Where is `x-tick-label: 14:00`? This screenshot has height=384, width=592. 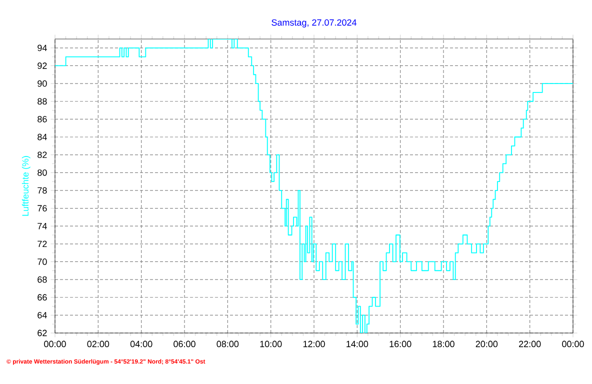 x-tick-label: 14:00 is located at coordinates (357, 344).